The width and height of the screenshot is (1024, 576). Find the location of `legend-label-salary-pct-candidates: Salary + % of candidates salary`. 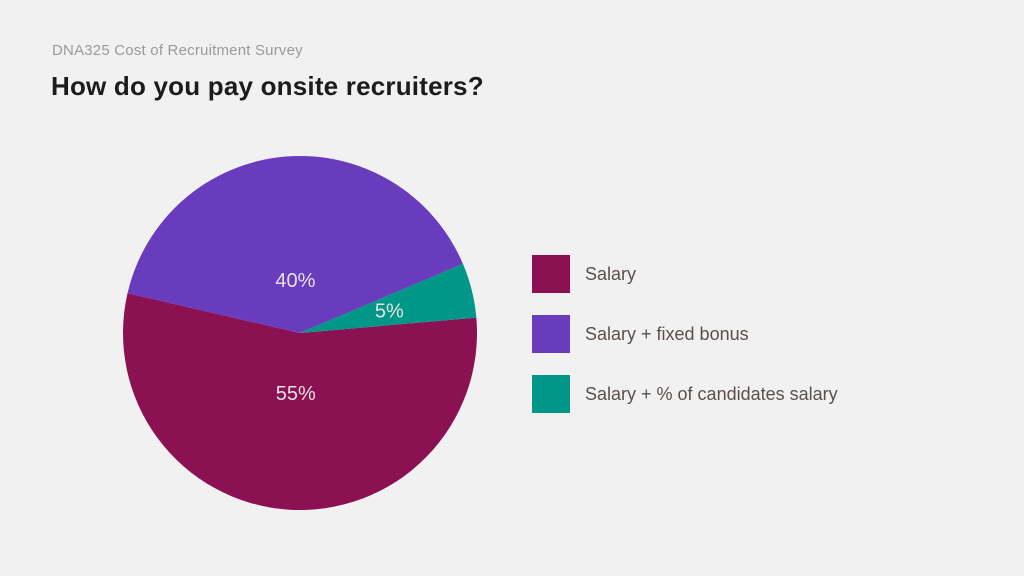

legend-label-salary-pct-candidates: Salary + % of candidates salary is located at coordinates (711, 393).